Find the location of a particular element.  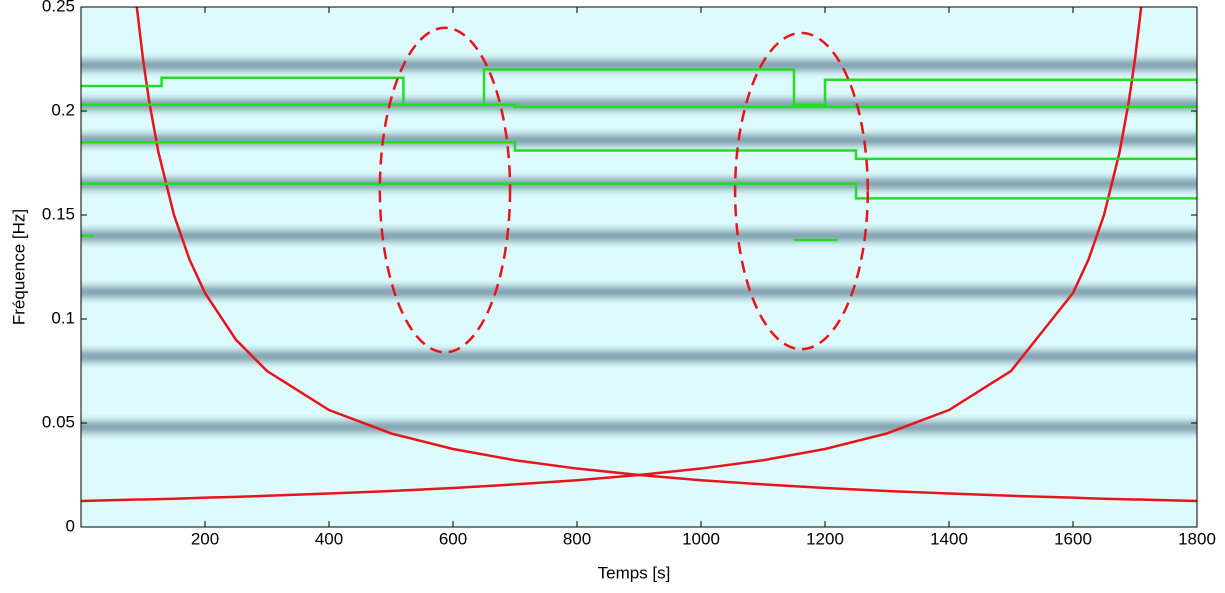

y-tick-label: 0 is located at coordinates (70, 525).